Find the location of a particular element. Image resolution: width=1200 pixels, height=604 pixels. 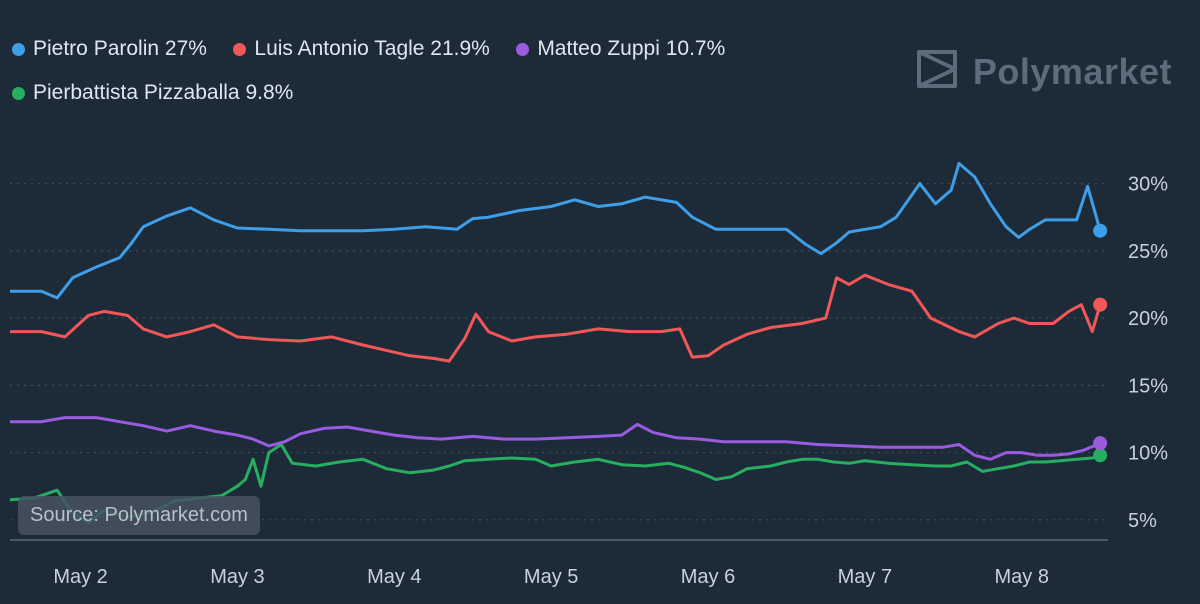

x-tick-label: May 5 is located at coordinates (551, 577).